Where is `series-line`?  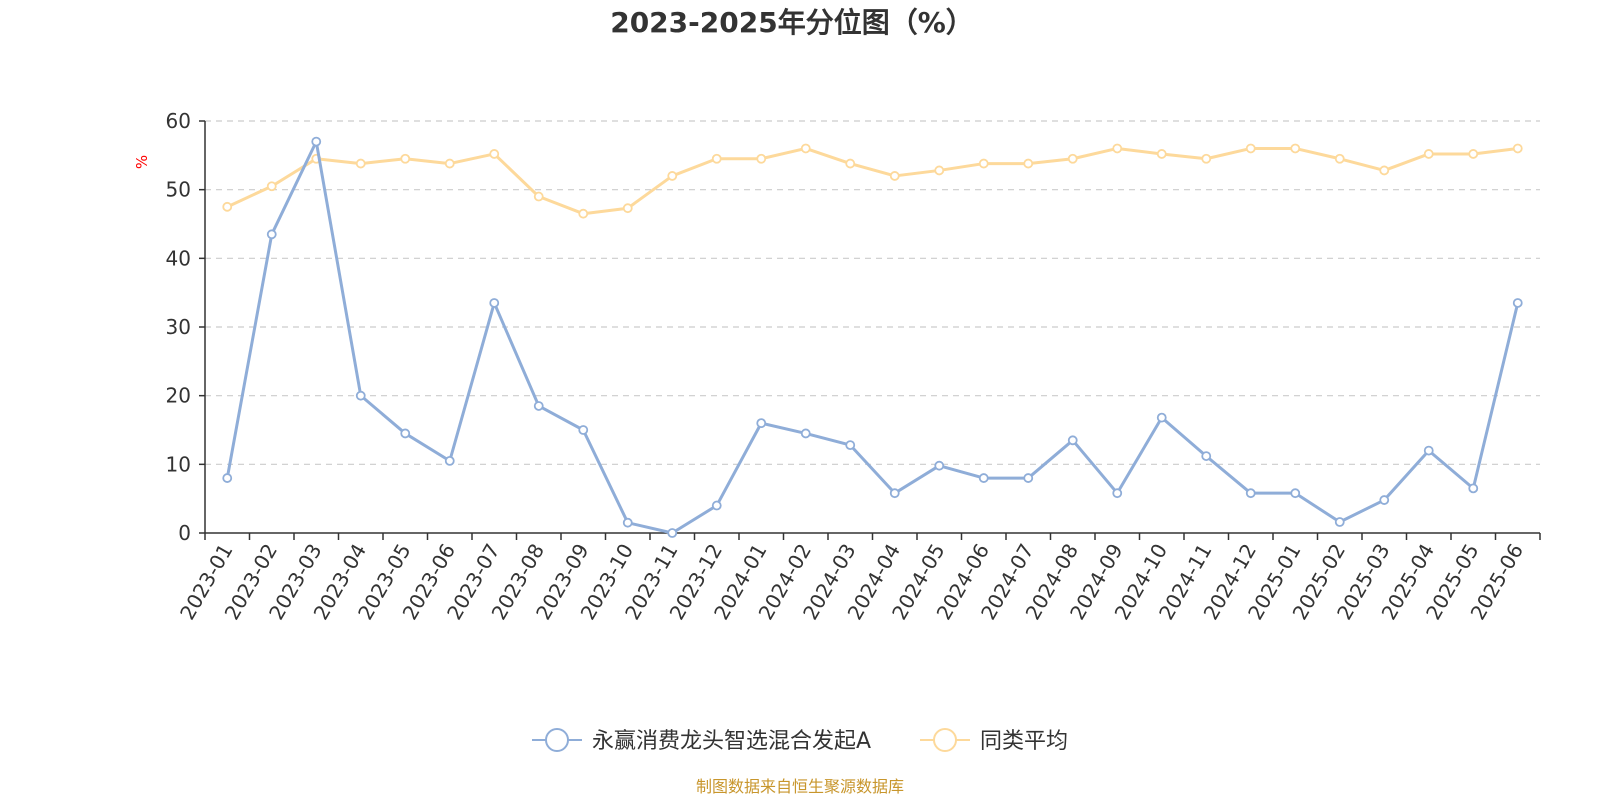 series-line is located at coordinates (872, 181).